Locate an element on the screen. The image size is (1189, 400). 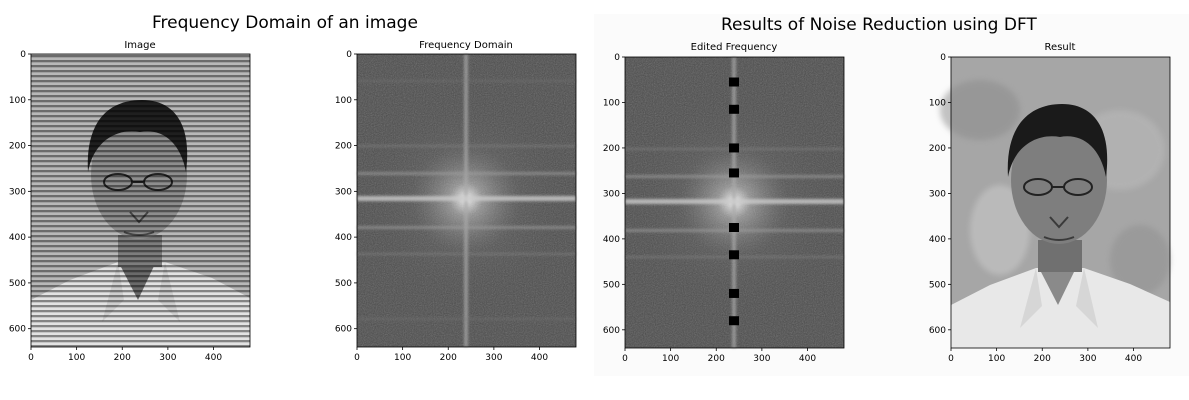
photo-person-clean is located at coordinates (1060, 226).